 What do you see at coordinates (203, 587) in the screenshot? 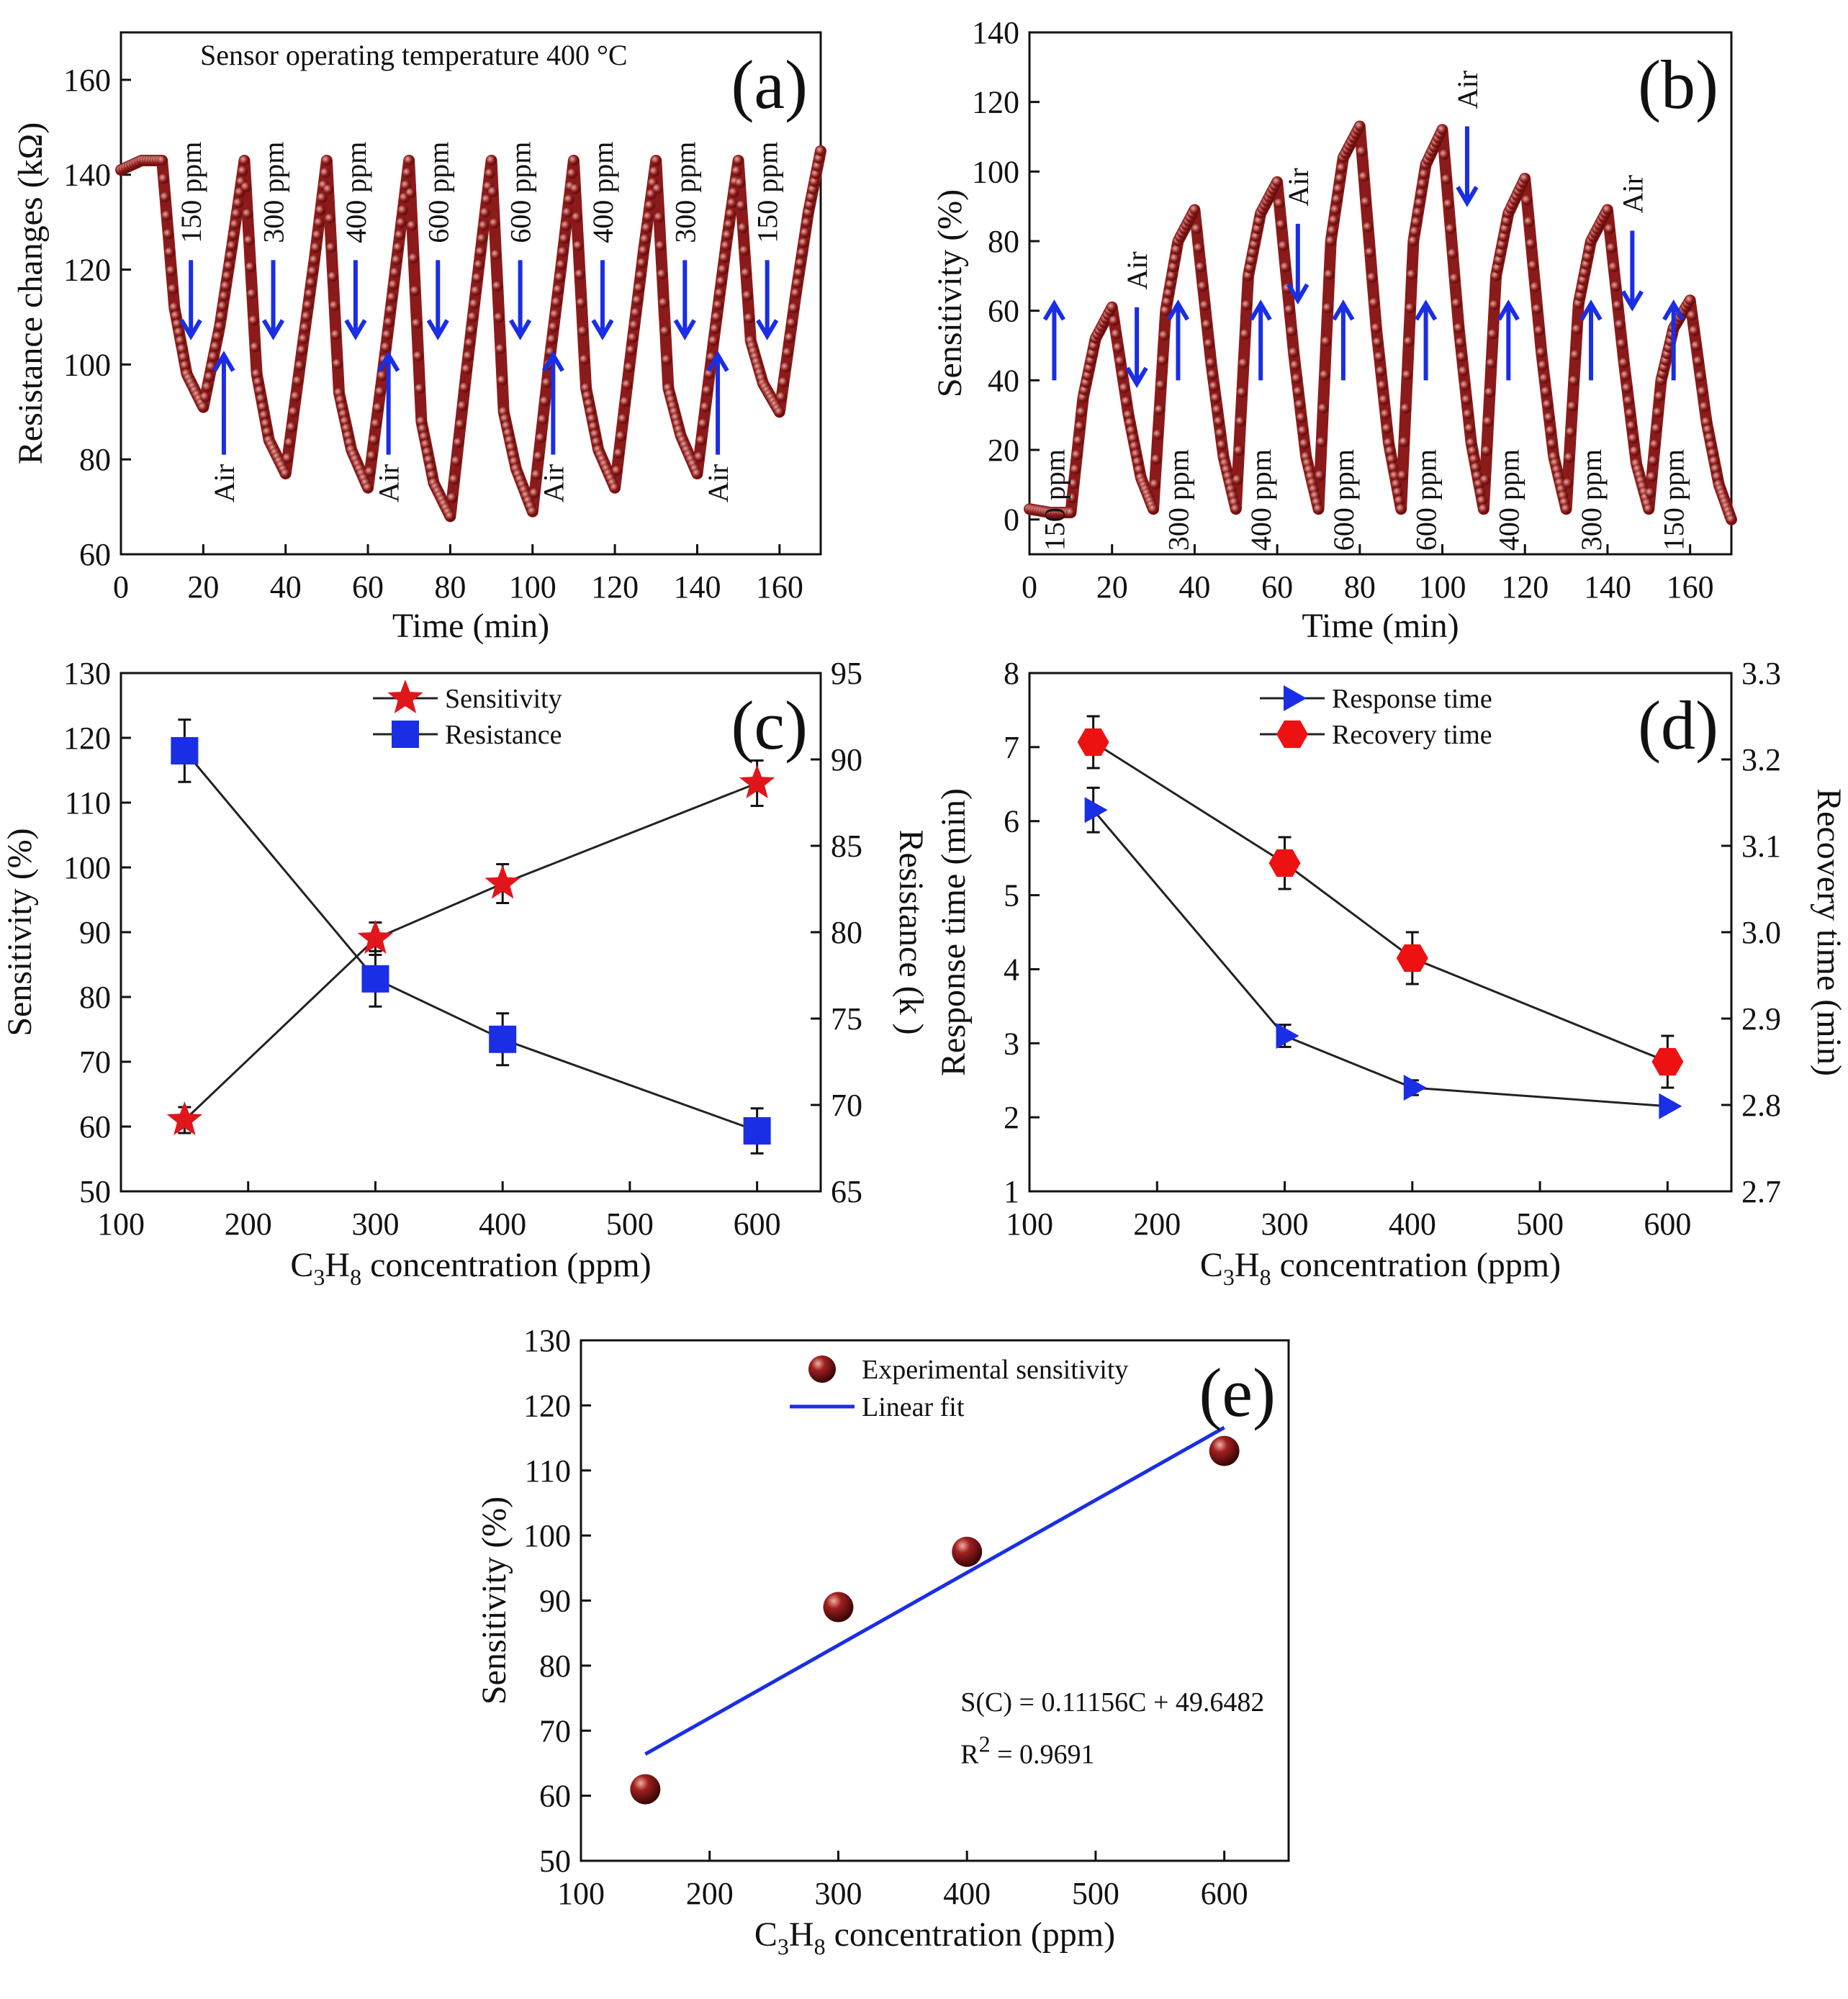
I see `x-tick-label: 20` at bounding box center [203, 587].